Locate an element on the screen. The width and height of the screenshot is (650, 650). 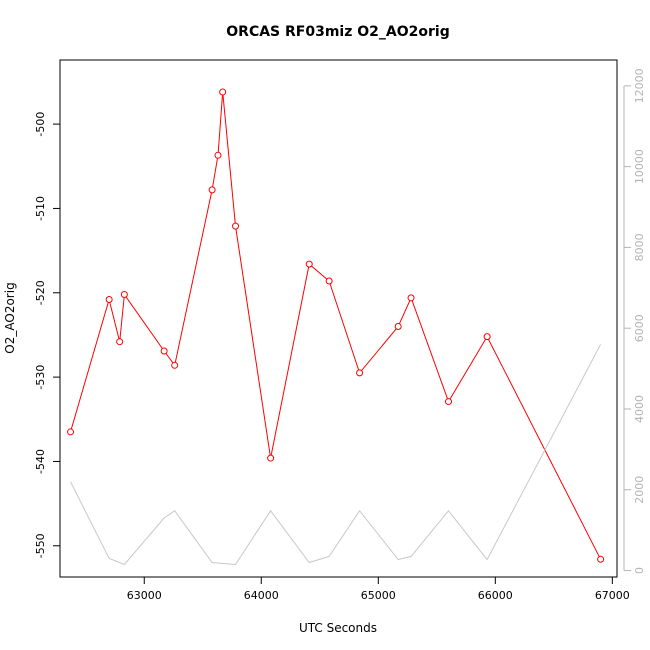
right-y-tick-label: 8000 is located at coordinates (639, 247).